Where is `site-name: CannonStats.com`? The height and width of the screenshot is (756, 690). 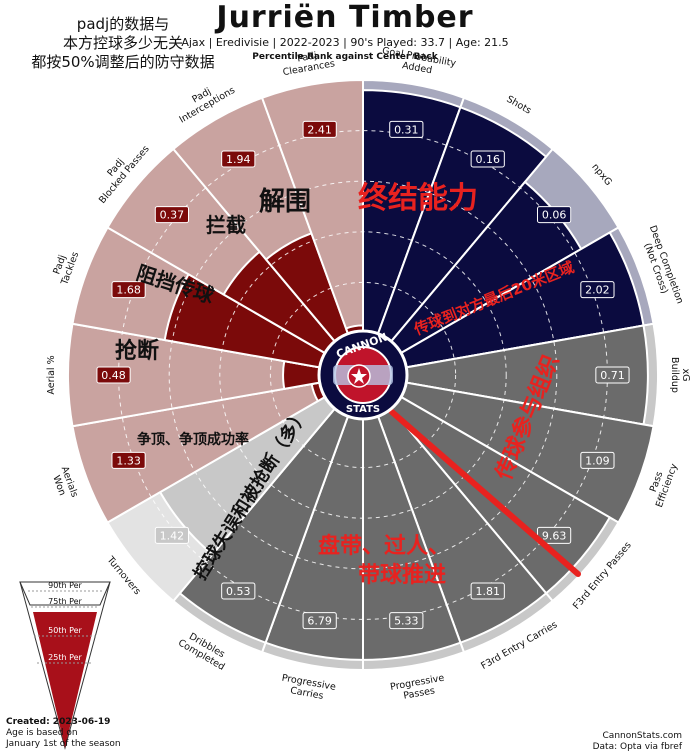 site-name: CannonStats.com is located at coordinates (642, 736).